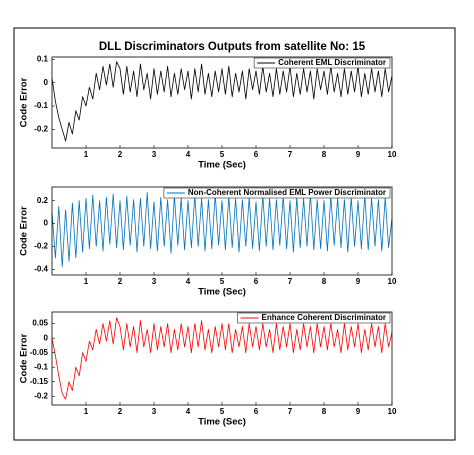  What do you see at coordinates (332, 62) in the screenshot?
I see `legend-label: Coherent EML Discriminator` at bounding box center [332, 62].